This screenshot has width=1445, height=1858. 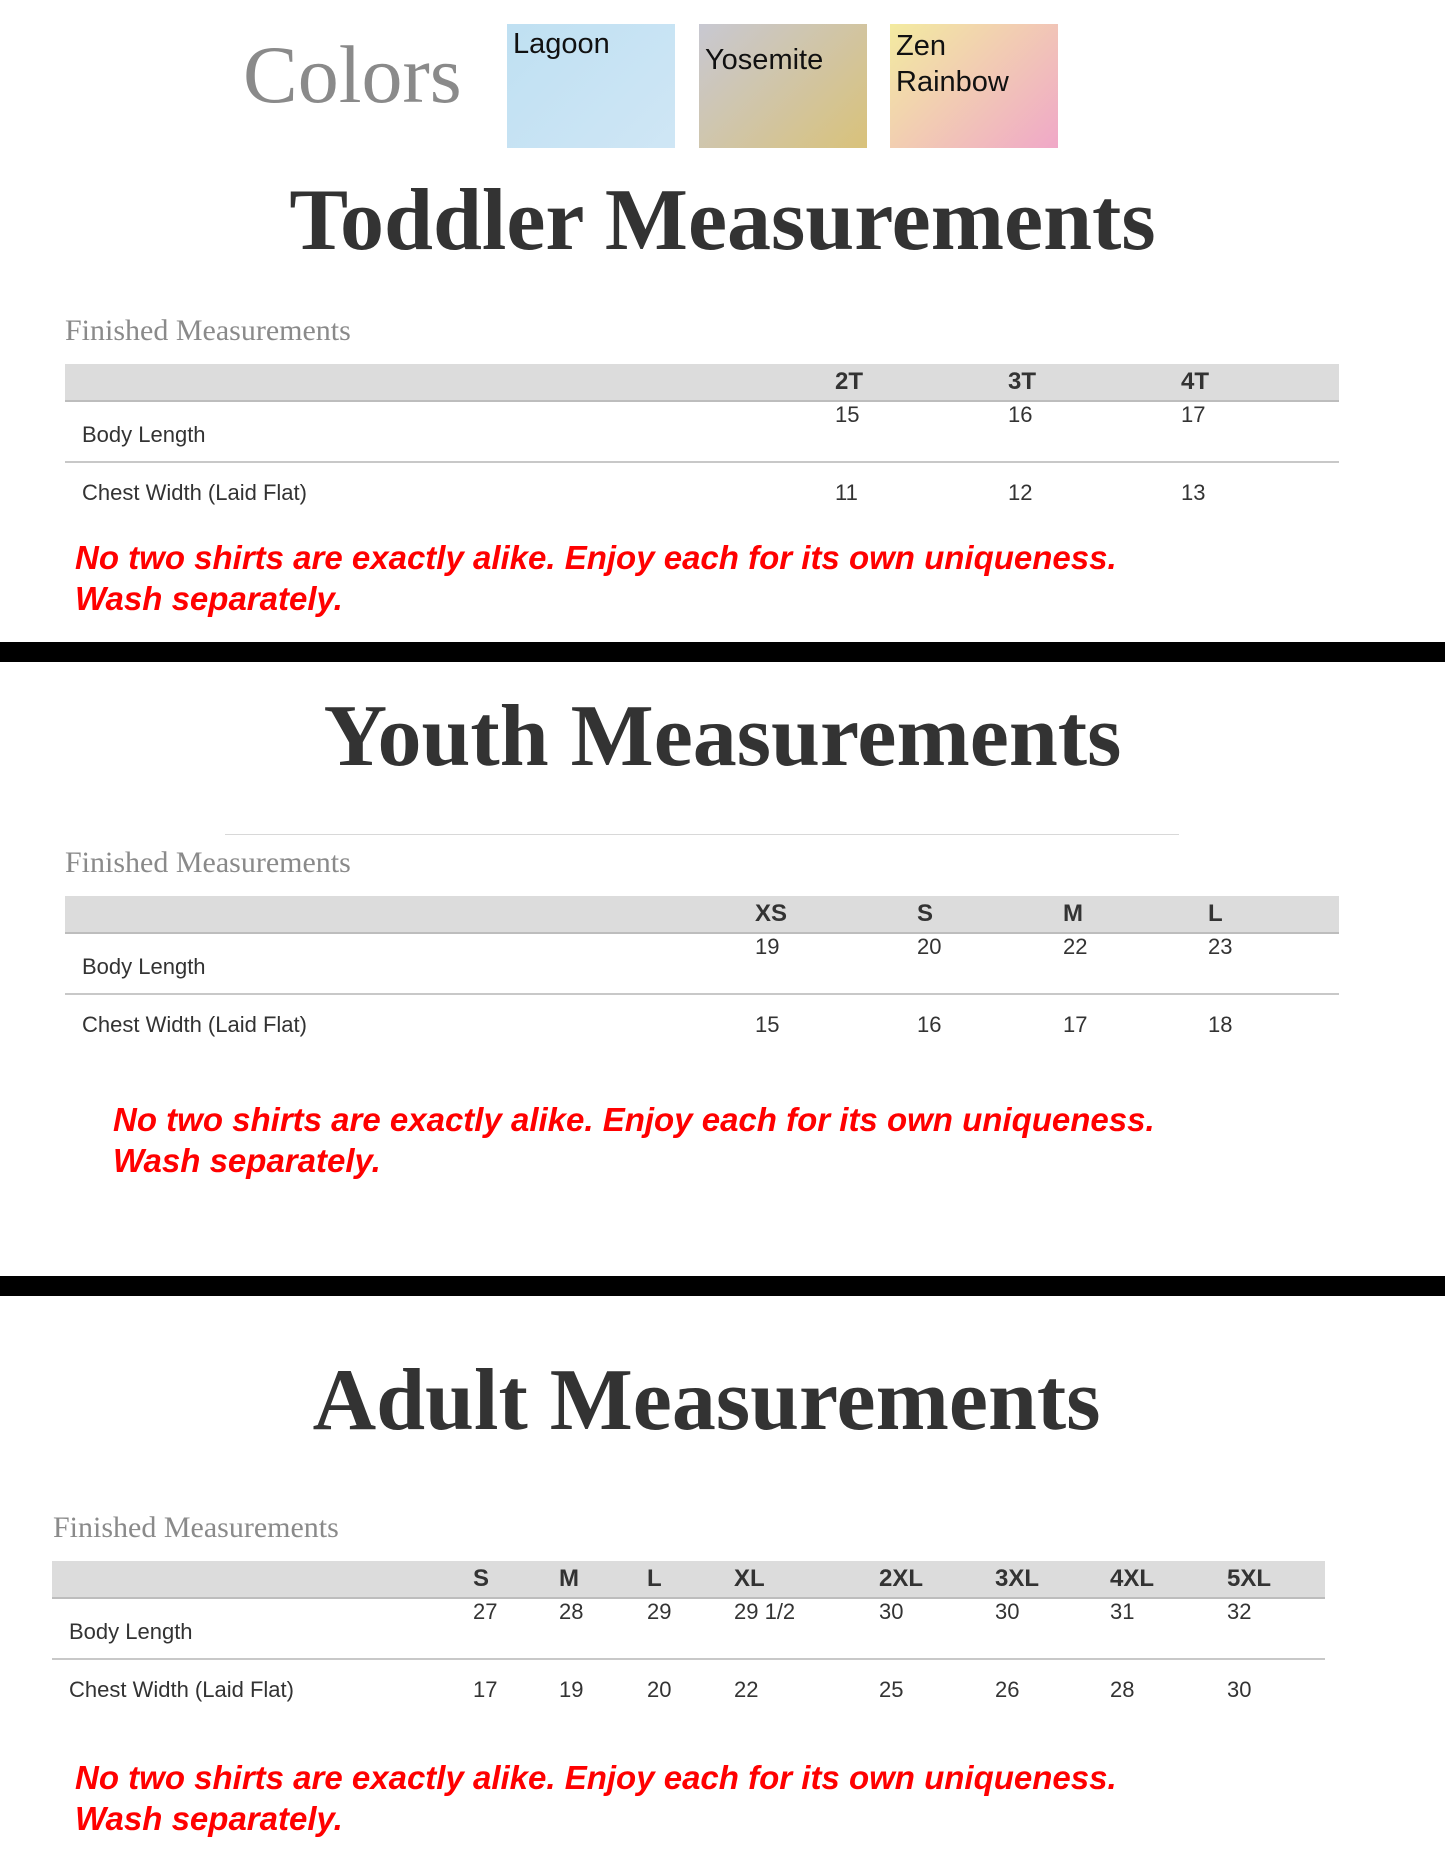 What do you see at coordinates (1132, 1578) in the screenshot?
I see `size-header: 4XL` at bounding box center [1132, 1578].